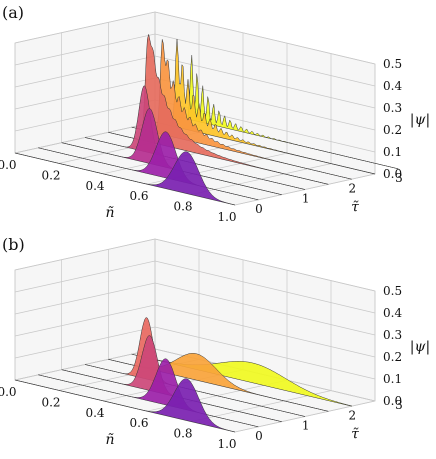 This screenshot has height=459, width=436. Describe the element at coordinates (13, 244) in the screenshot. I see `panel-label: (b)` at that location.